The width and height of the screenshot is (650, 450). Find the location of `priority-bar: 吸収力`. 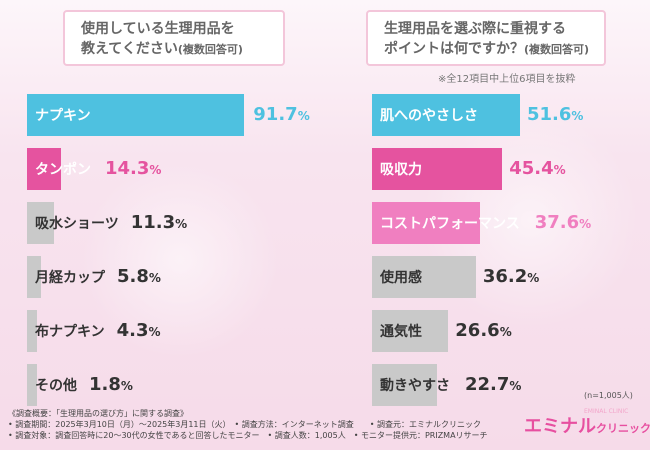

priority-bar: 吸収力 is located at coordinates (437, 169).